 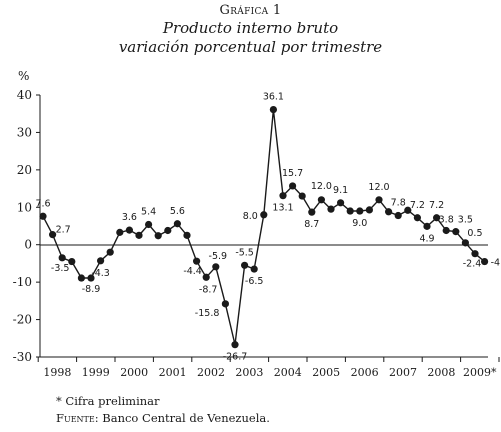 What do you see at coordinates (244, 252) in the screenshot?
I see `data-label: -5.5` at bounding box center [244, 252].